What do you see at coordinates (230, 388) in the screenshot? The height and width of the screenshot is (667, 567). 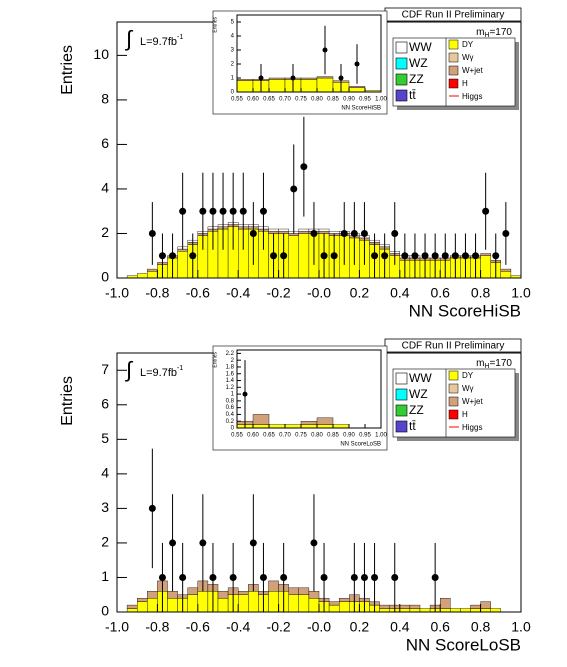 I see `y-tick-label: 1.2` at bounding box center [230, 388].